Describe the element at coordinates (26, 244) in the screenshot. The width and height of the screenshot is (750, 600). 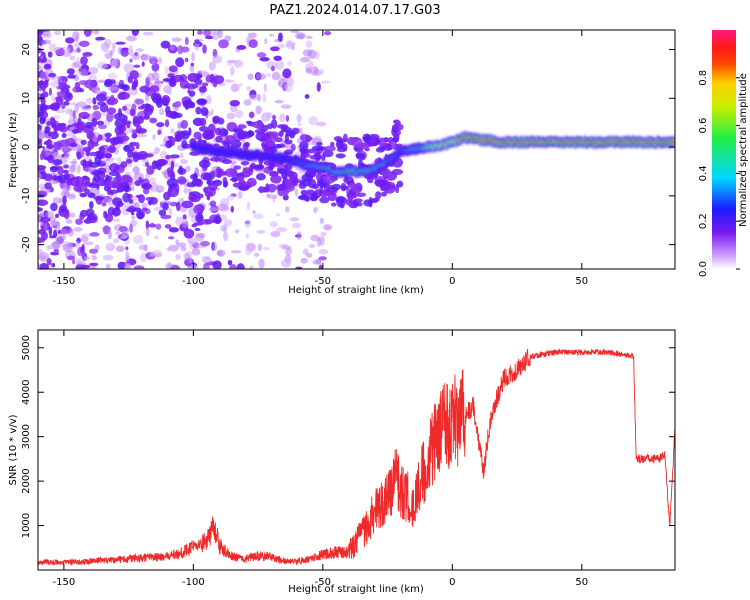
I see `y-tick-label: -20` at that location.